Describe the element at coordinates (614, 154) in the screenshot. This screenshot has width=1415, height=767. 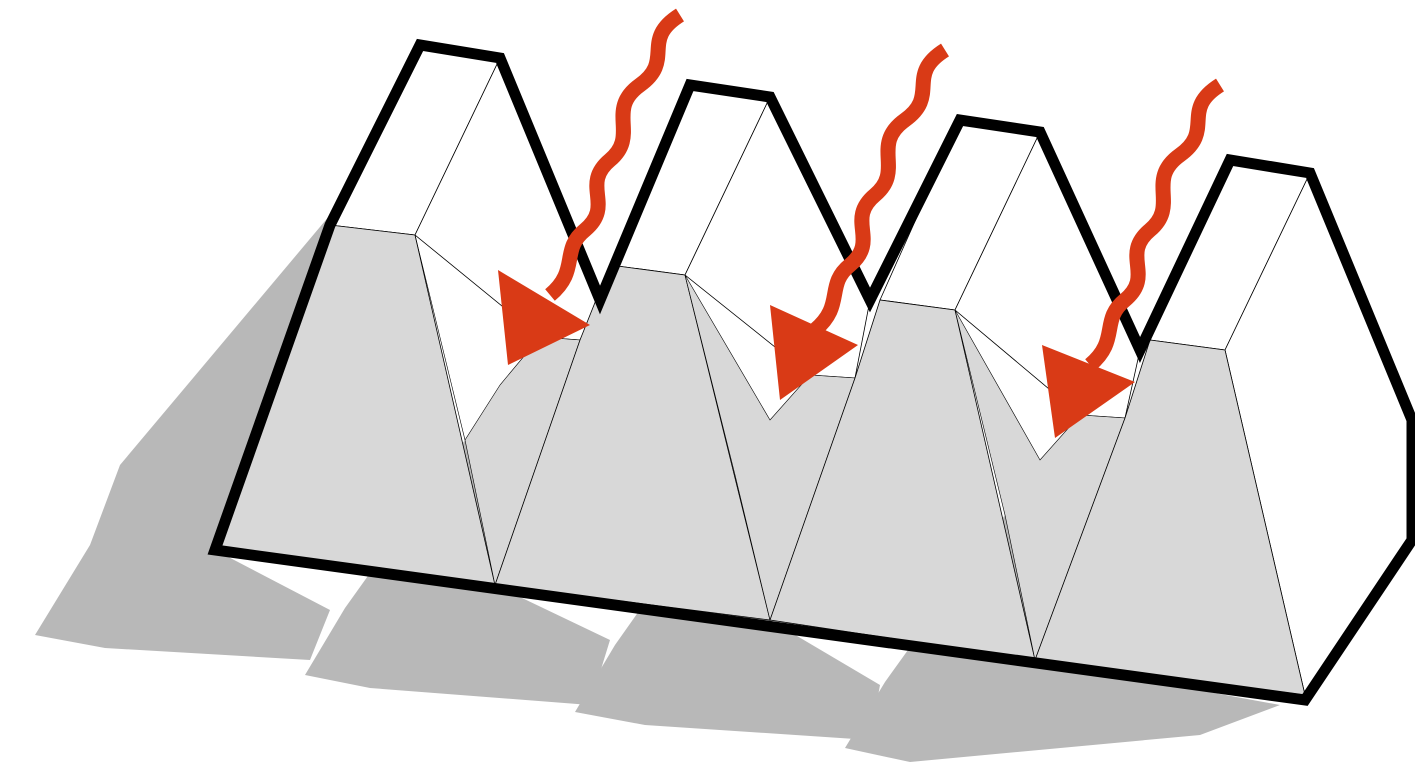
I see `arrow-1-wavy-shaft` at that location.